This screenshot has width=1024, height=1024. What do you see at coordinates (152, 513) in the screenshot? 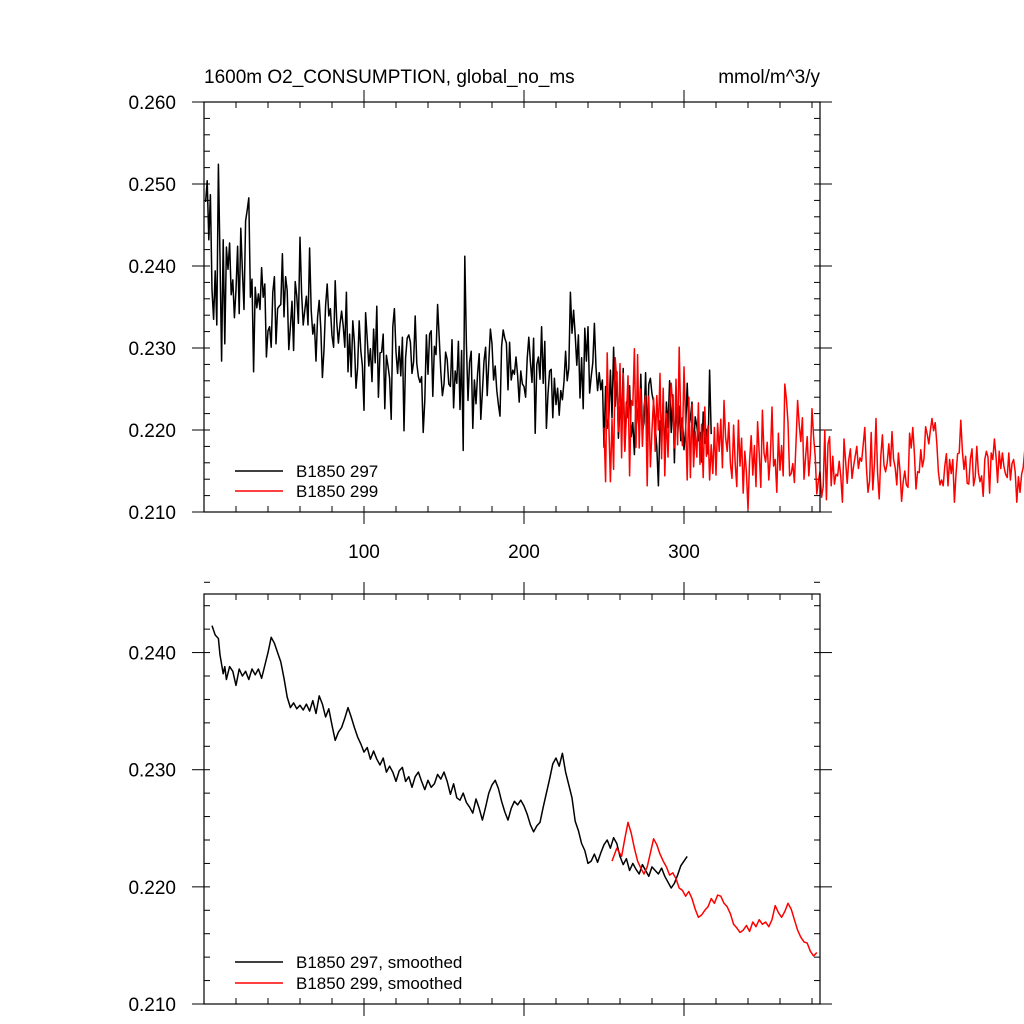
I see `raw-ytick-label: 0.210` at bounding box center [152, 513].